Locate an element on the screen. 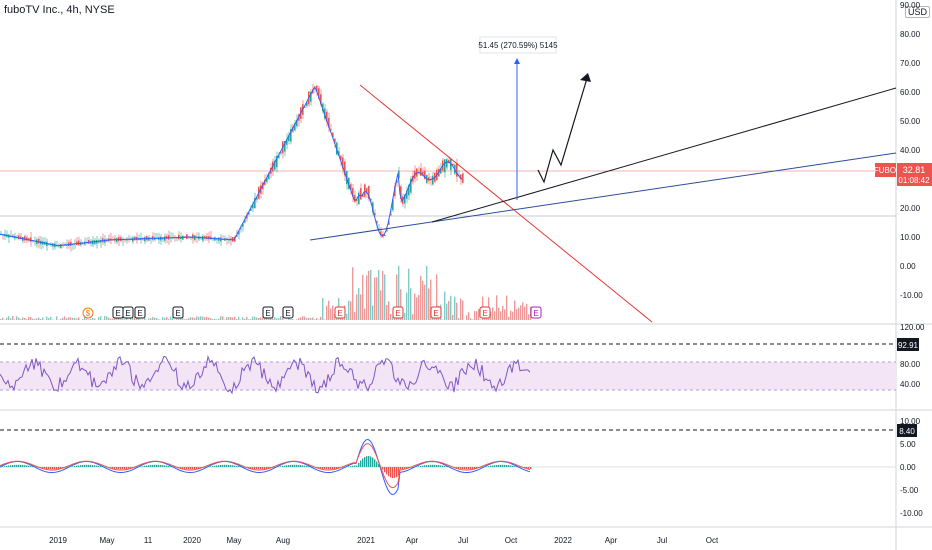  macd-value-badge is located at coordinates (907, 430).